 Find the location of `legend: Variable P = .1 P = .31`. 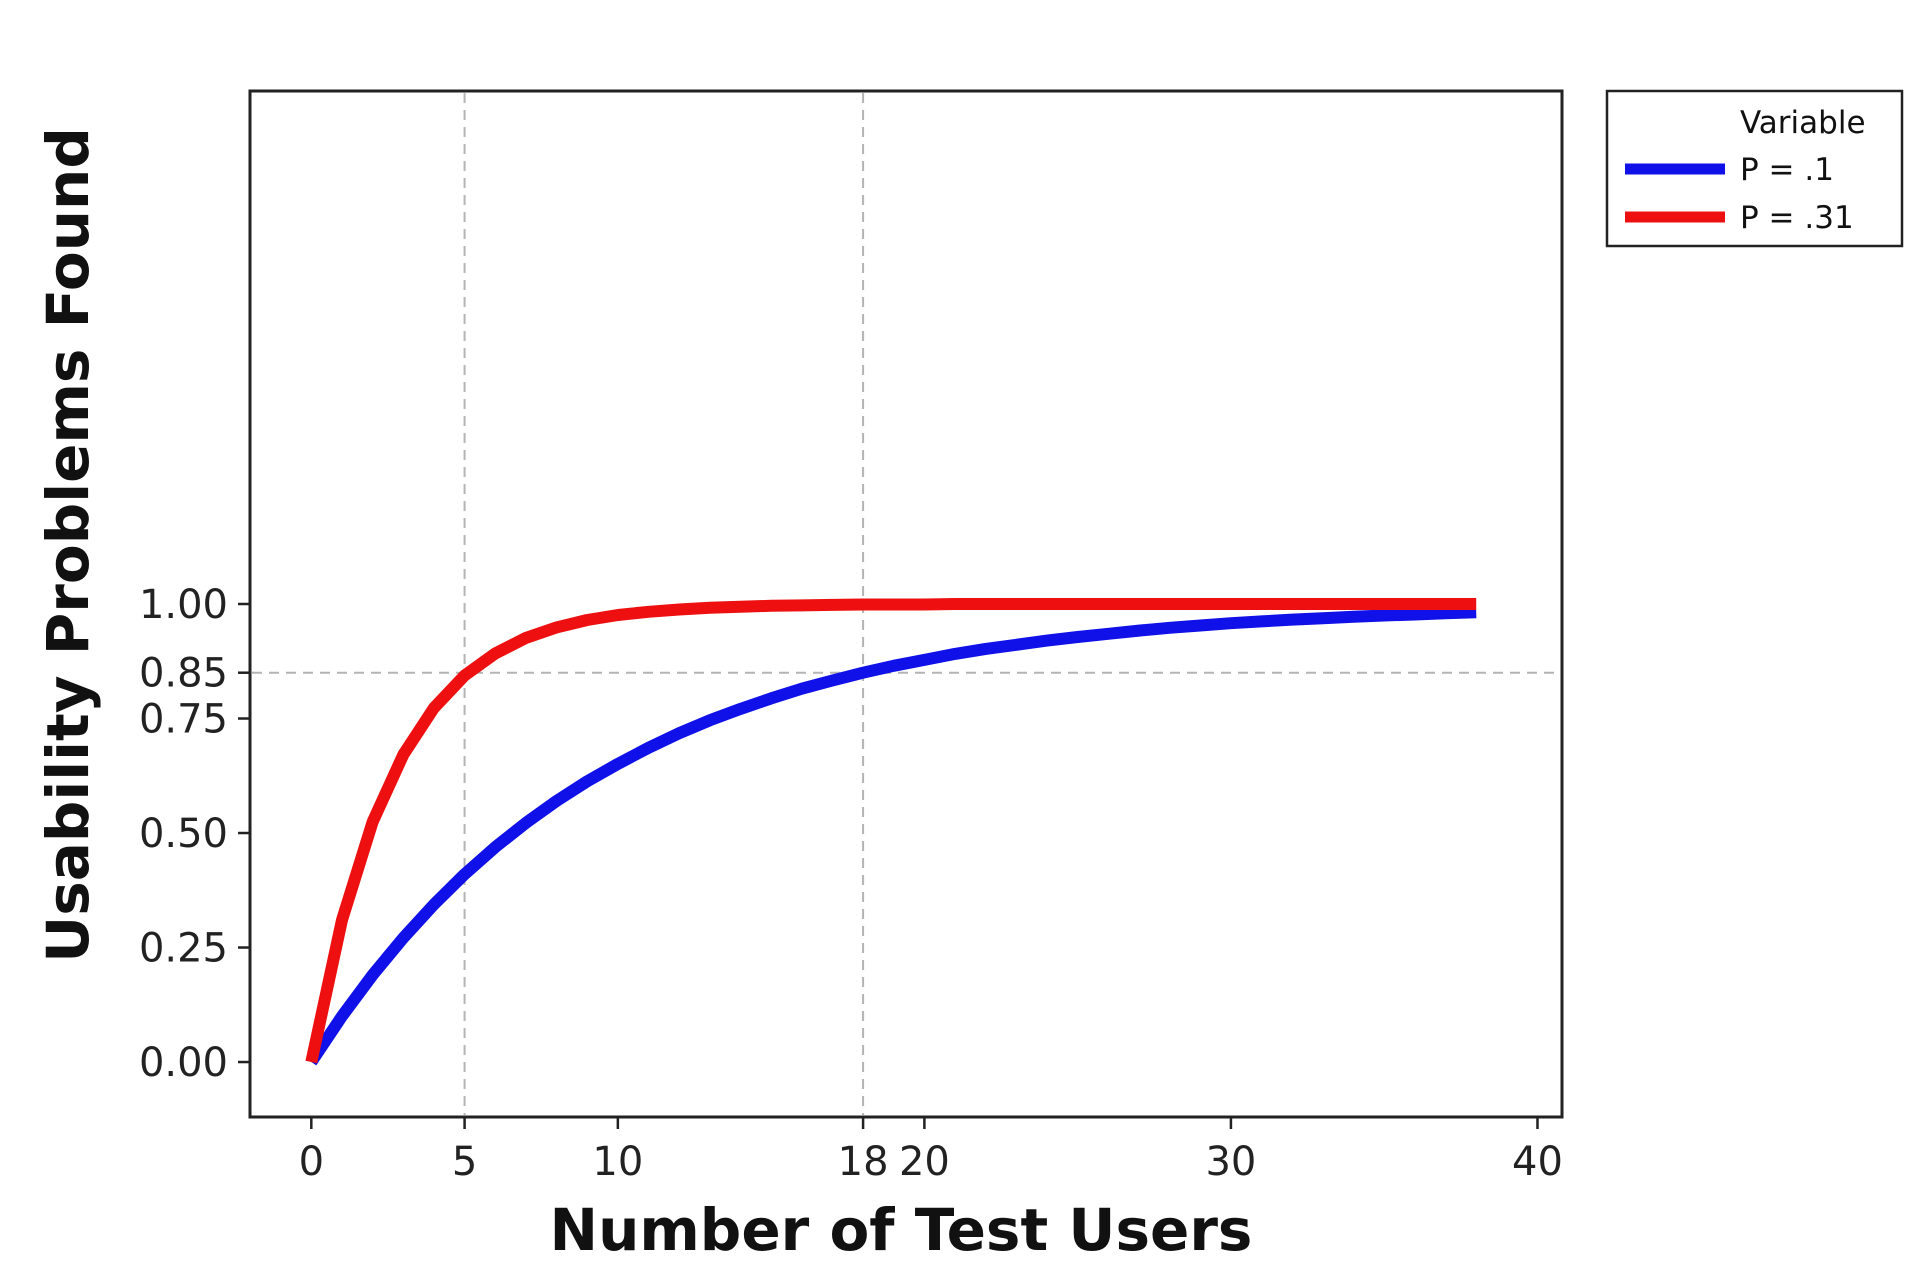

legend: Variable P = .1 P = .31 is located at coordinates (1754, 168).